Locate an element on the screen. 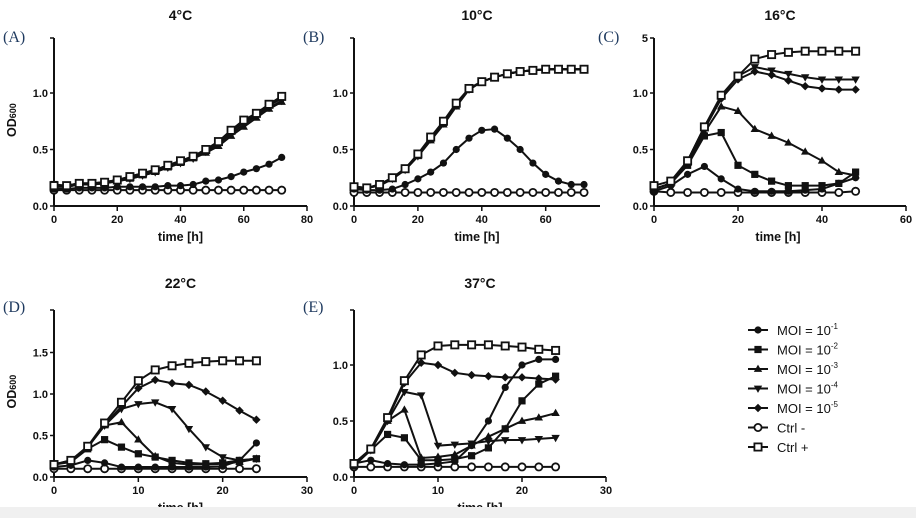  legend-marker is located at coordinates (758, 349).